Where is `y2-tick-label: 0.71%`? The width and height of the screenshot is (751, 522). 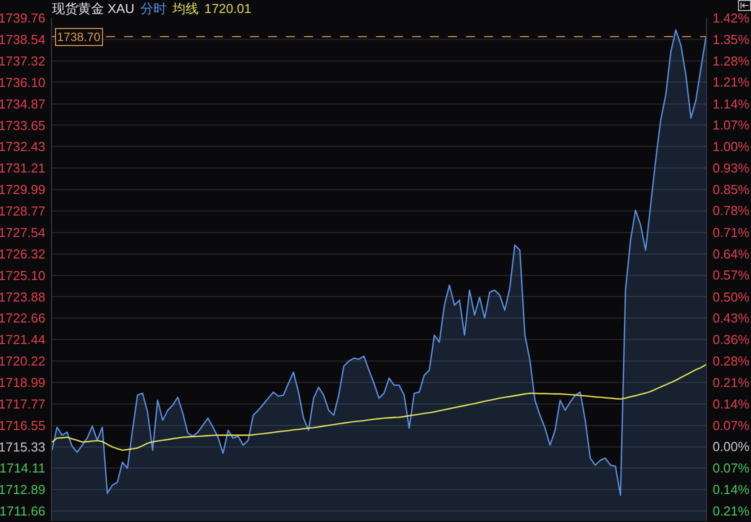 y2-tick-label: 0.71% is located at coordinates (731, 232).